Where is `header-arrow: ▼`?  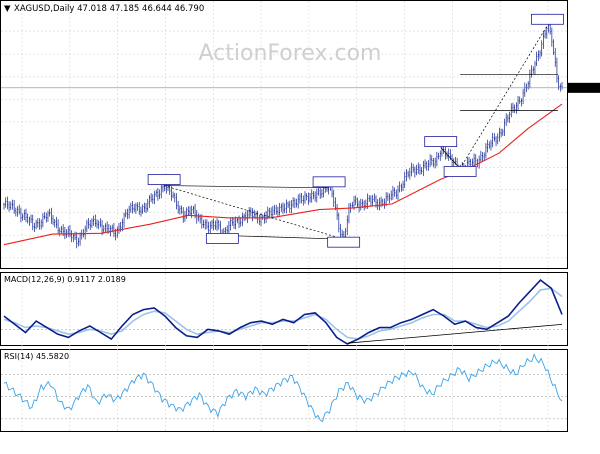
header-arrow: ▼ is located at coordinates (7, 9).